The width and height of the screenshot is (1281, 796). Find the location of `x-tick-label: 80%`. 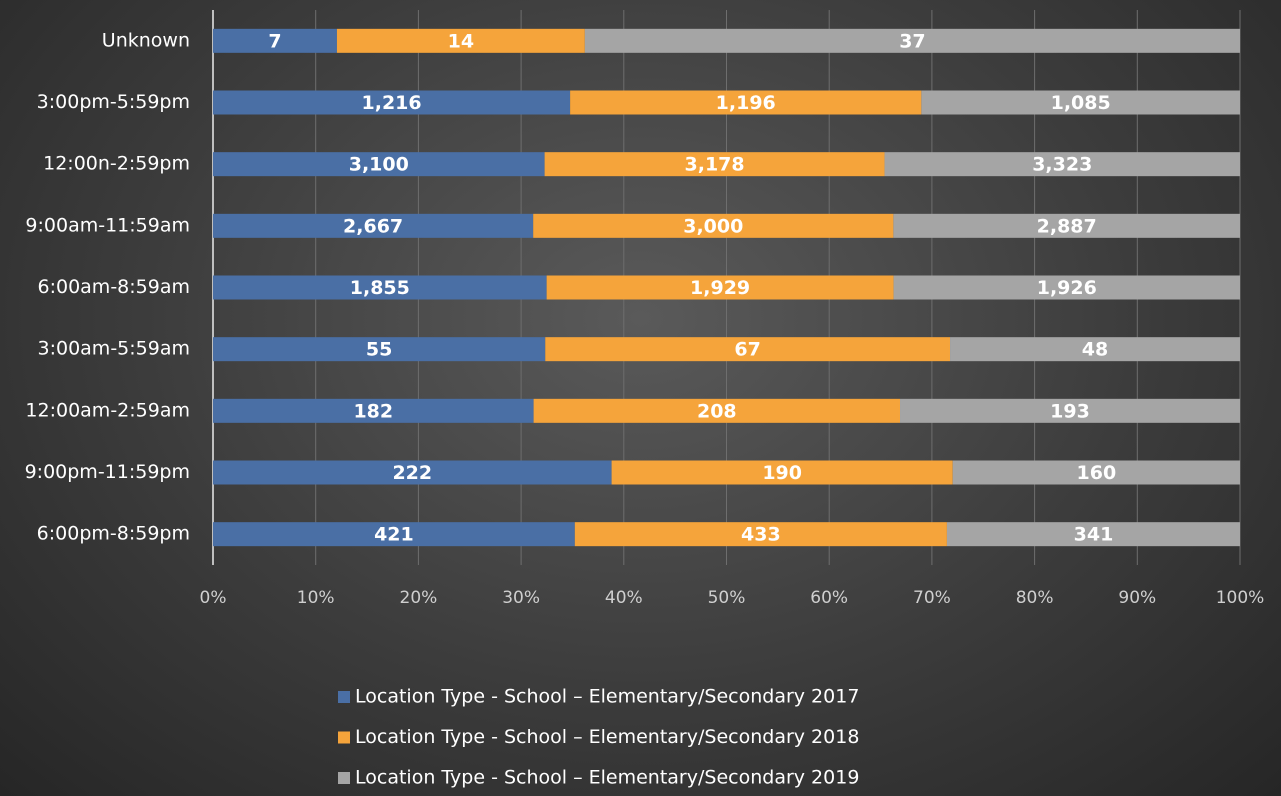

x-tick-label: 80% is located at coordinates (1035, 598).